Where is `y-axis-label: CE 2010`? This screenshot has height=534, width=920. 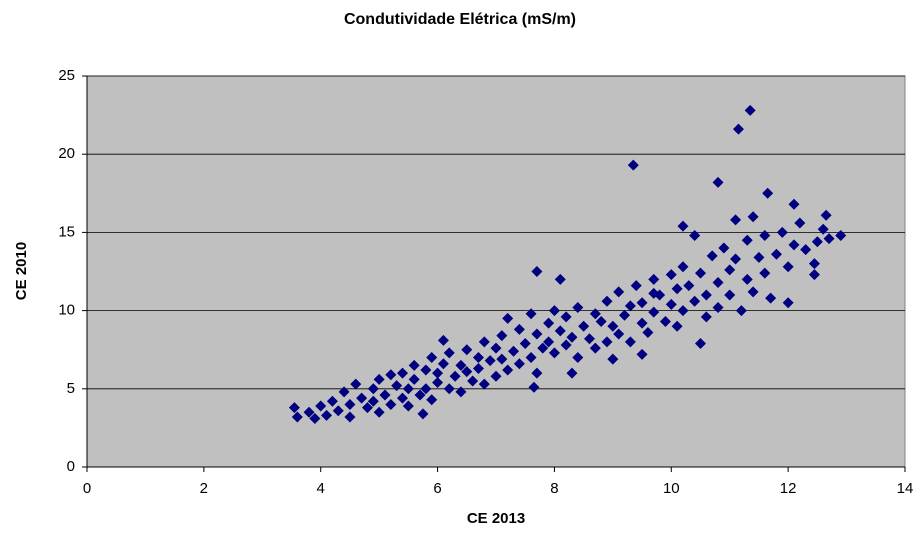
y-axis-label: CE 2010 is located at coordinates (21, 271).